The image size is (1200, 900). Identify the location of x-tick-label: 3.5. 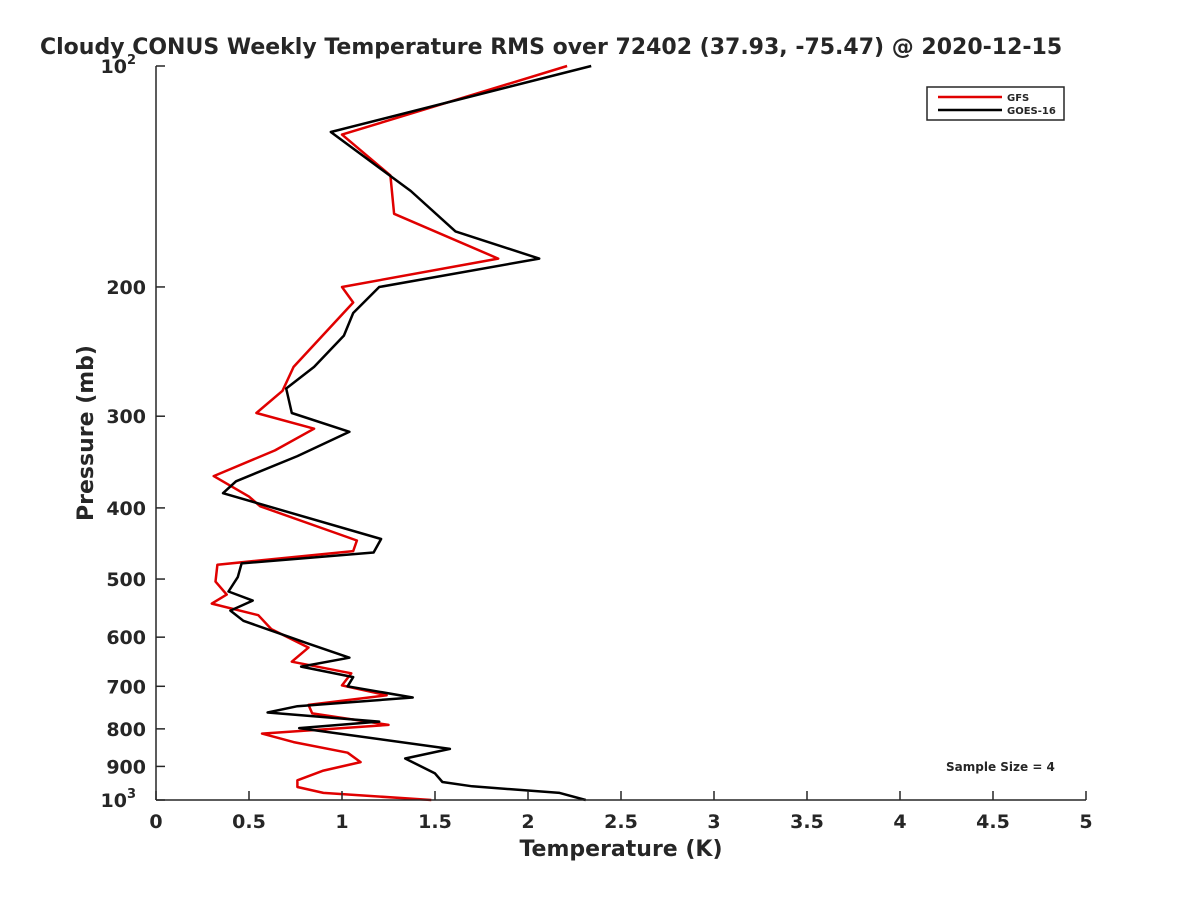
(807, 822).